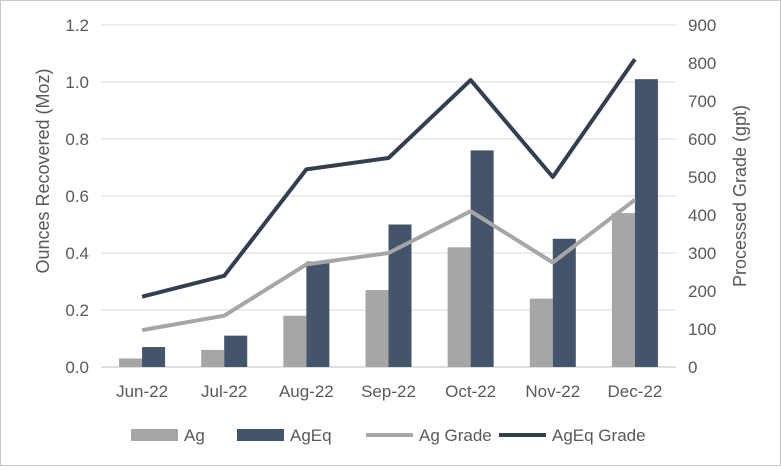  I want to click on y2-tick-label: 100, so click(702, 329).